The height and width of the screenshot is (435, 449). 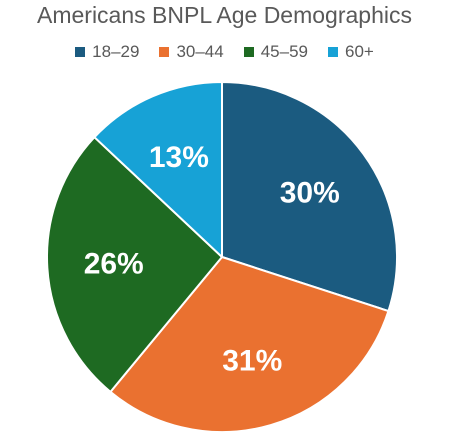 I want to click on legend-item-60-plus: 60+, so click(x=351, y=52).